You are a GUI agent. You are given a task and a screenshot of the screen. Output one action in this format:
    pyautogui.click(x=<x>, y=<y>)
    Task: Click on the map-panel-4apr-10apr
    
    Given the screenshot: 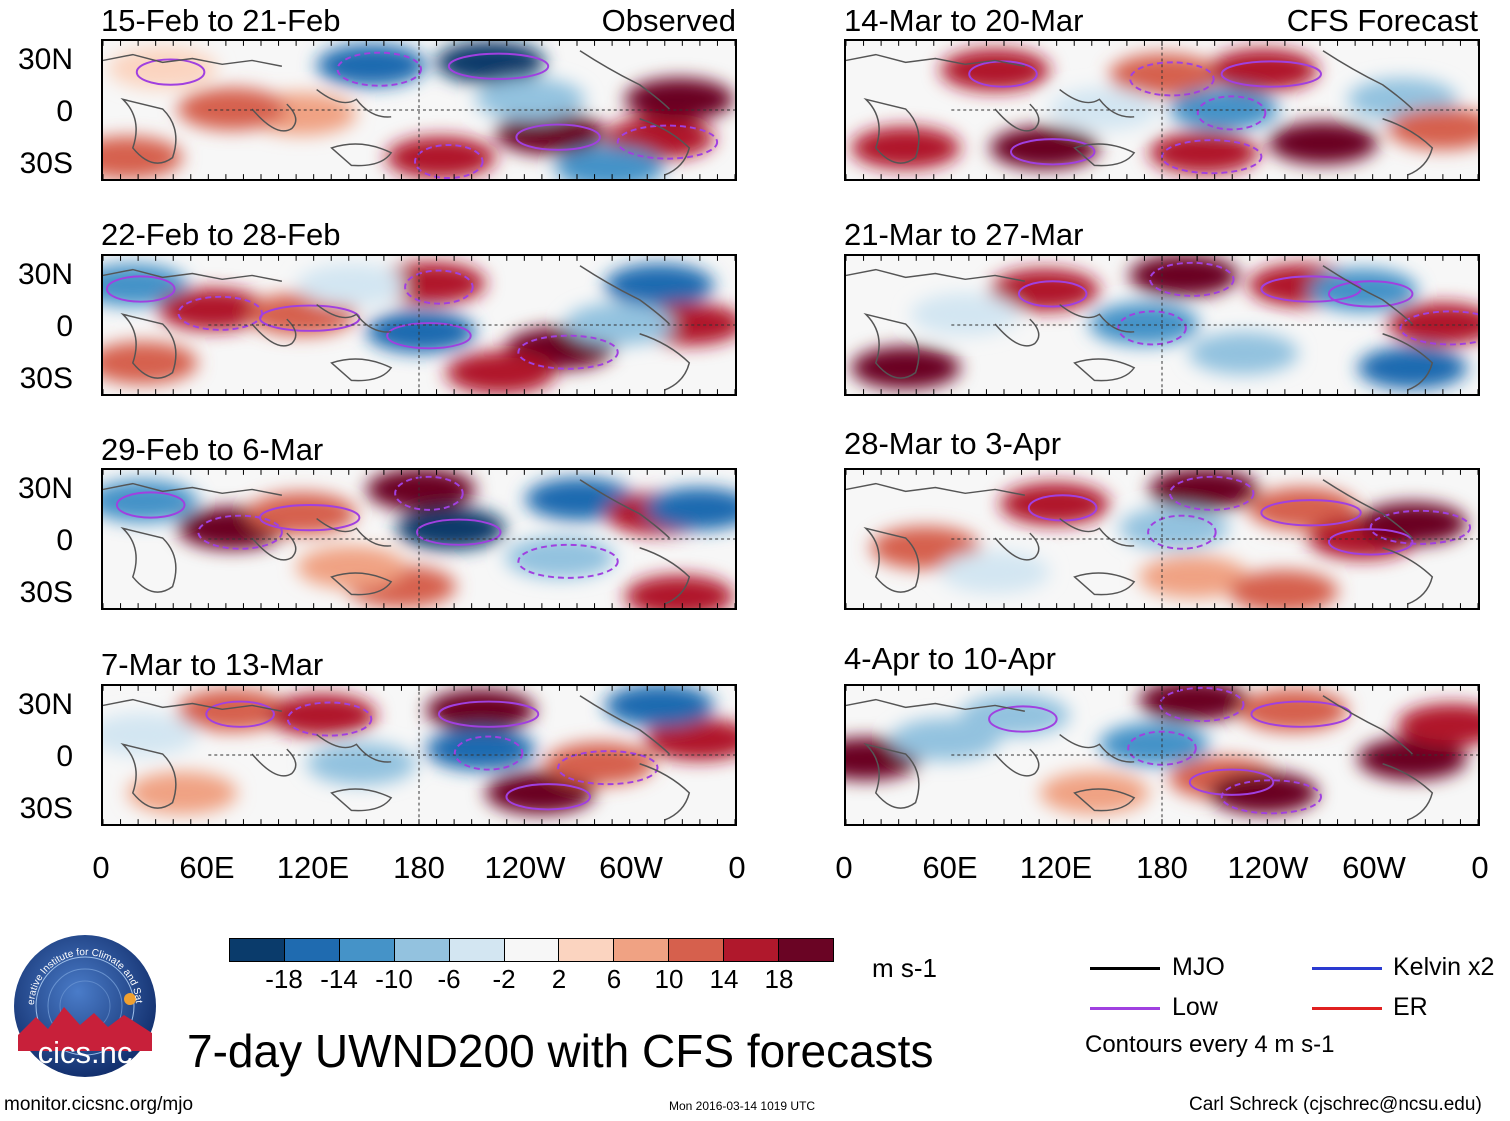 What is the action you would take?
    pyautogui.click(x=1162, y=755)
    